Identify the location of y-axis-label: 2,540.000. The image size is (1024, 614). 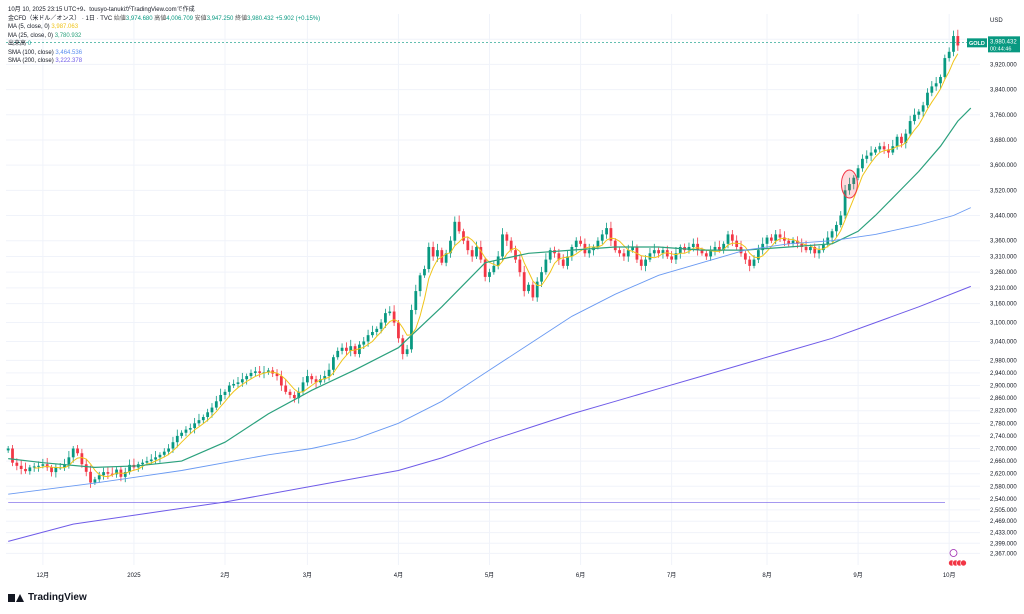
(1003, 500).